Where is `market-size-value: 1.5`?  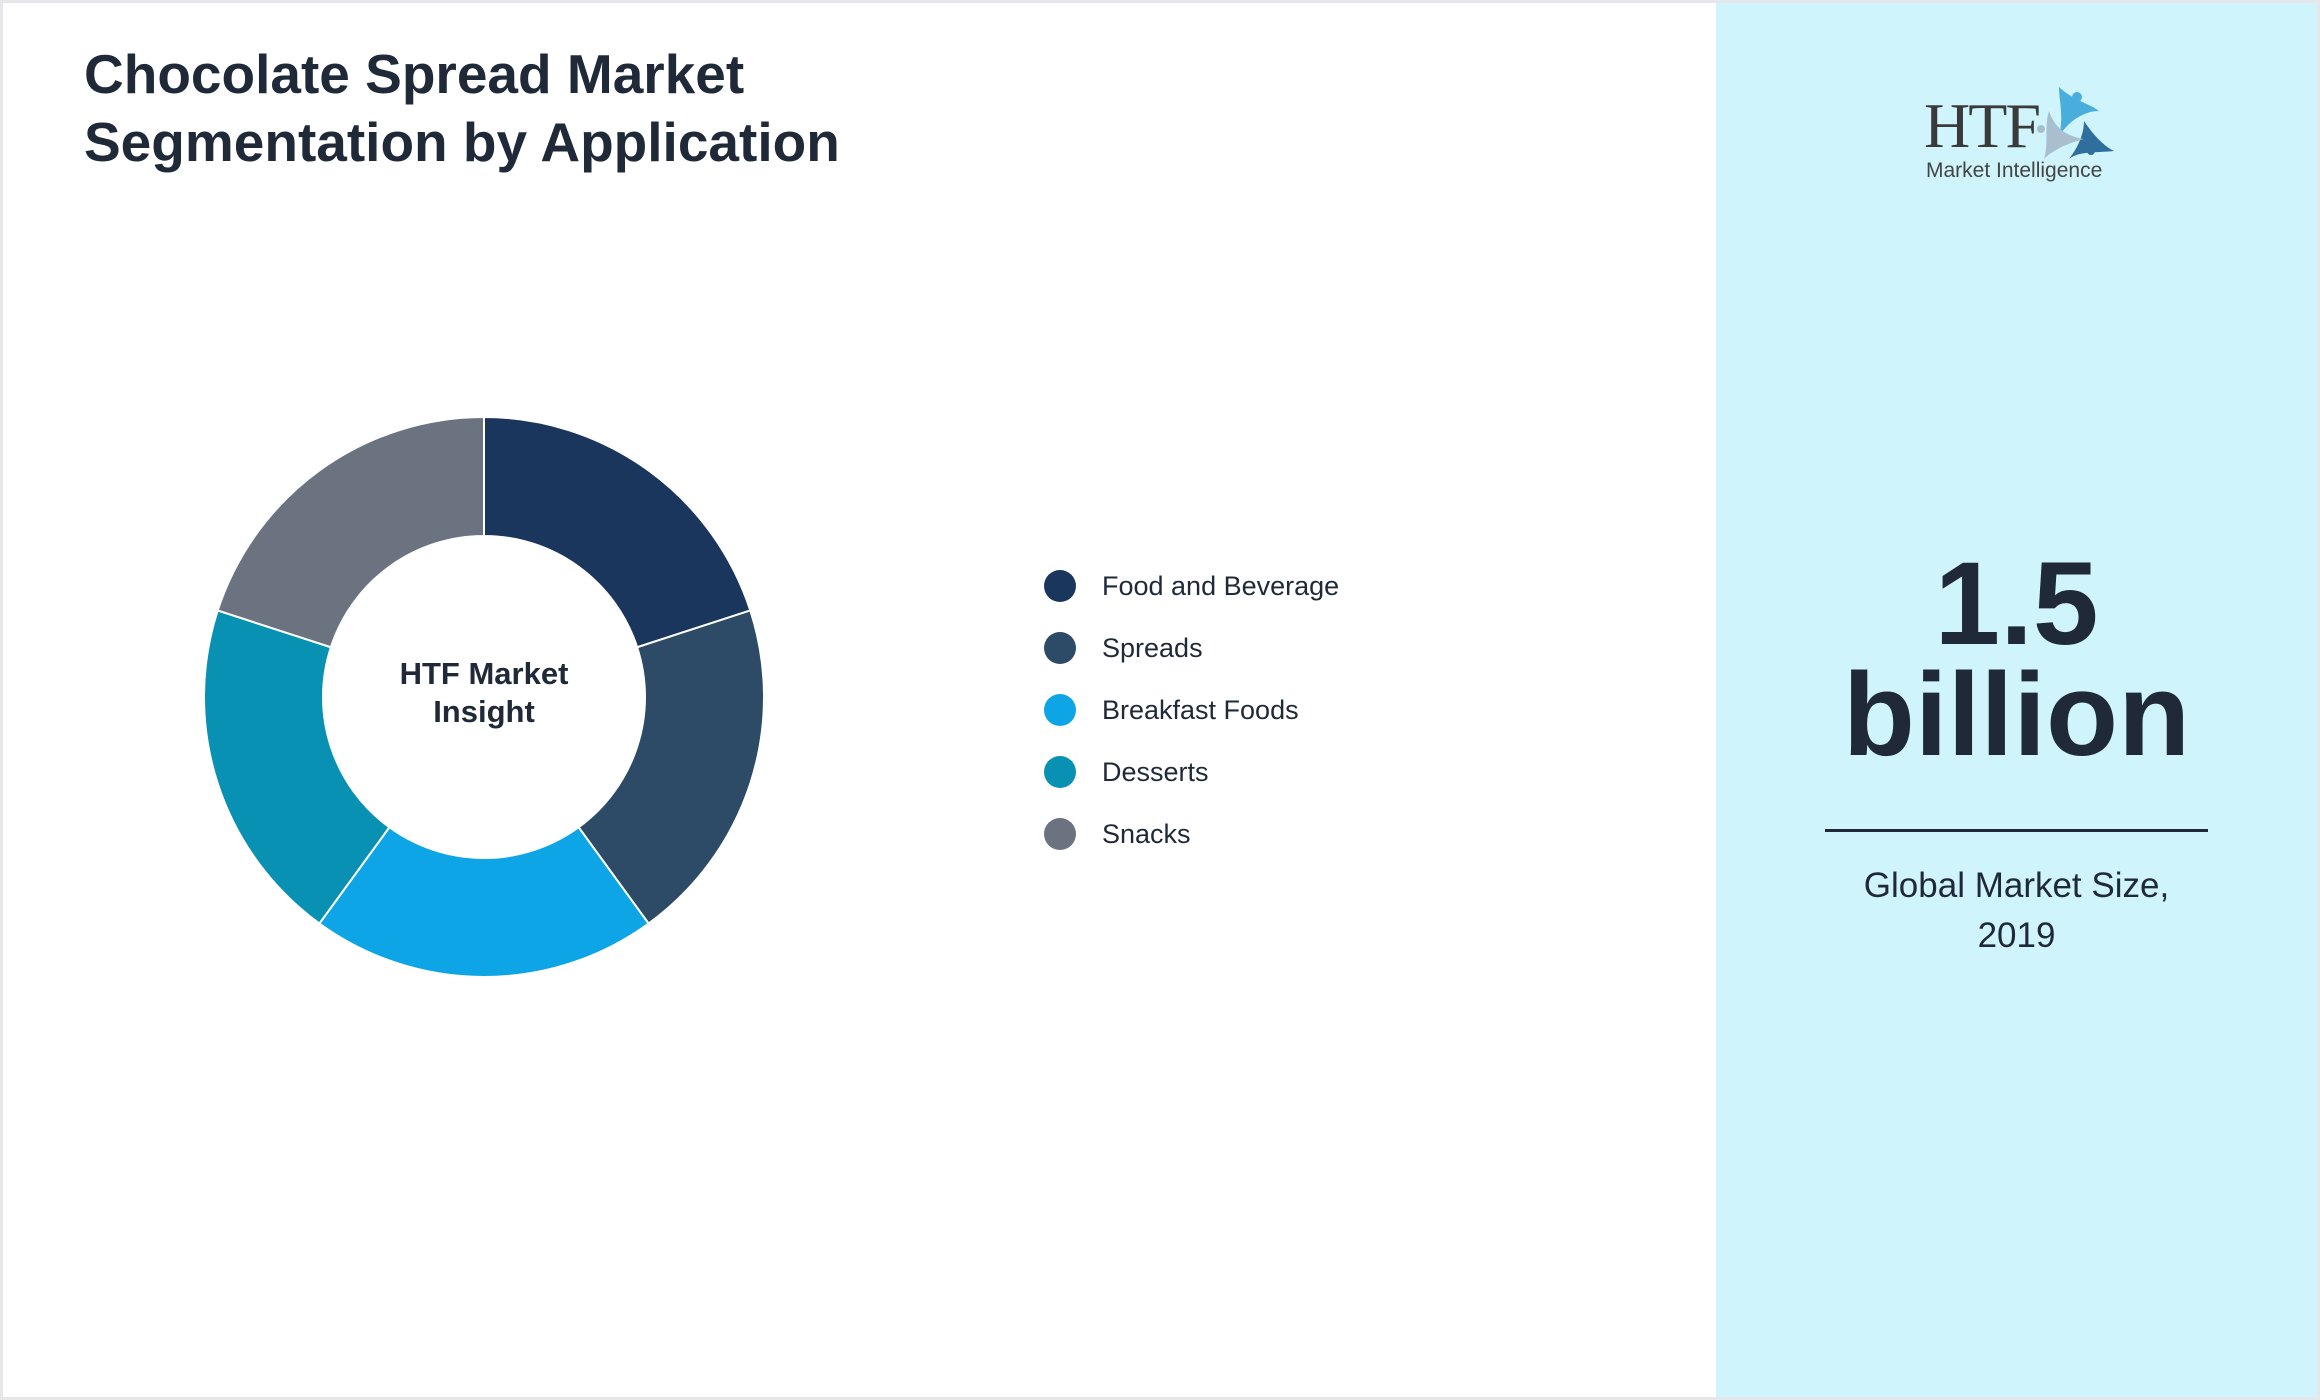 market-size-value: 1.5 is located at coordinates (2016, 604).